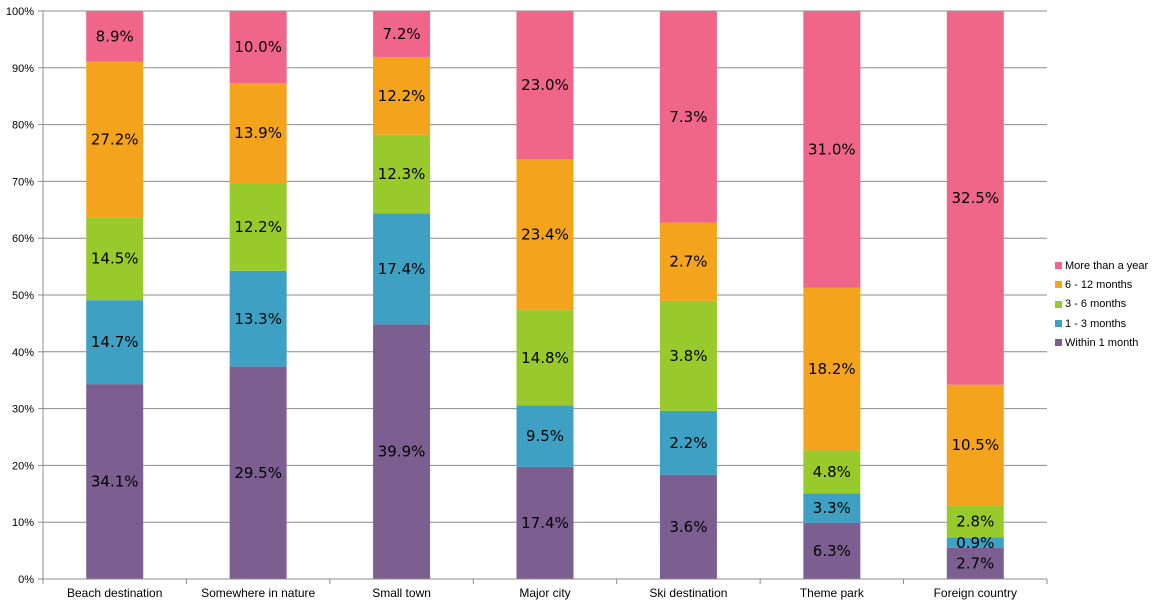 This screenshot has height=607, width=1160. What do you see at coordinates (832, 149) in the screenshot?
I see `data-label: 31.0%` at bounding box center [832, 149].